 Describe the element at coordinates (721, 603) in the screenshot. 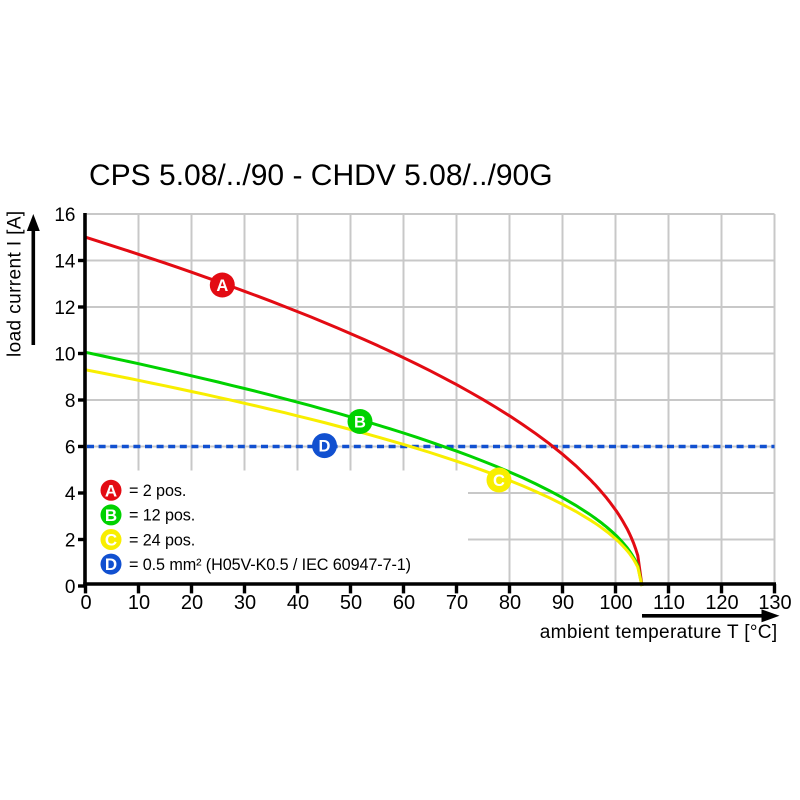

I see `svg-text: 120` at that location.